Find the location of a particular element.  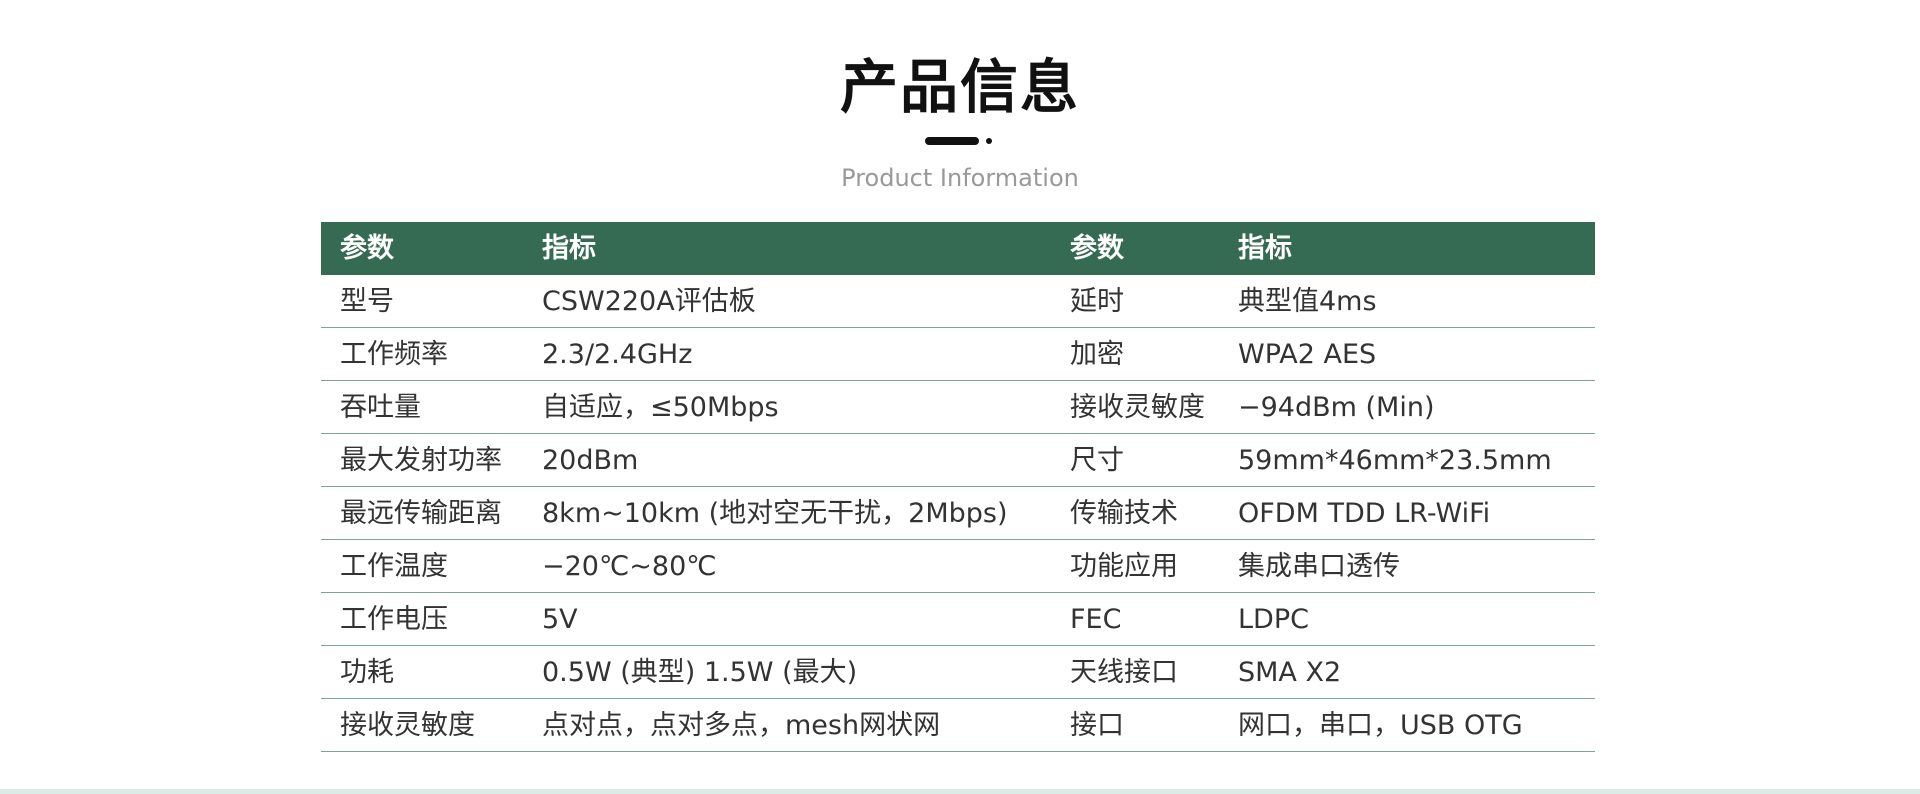

table-cell: 5V is located at coordinates (560, 619).